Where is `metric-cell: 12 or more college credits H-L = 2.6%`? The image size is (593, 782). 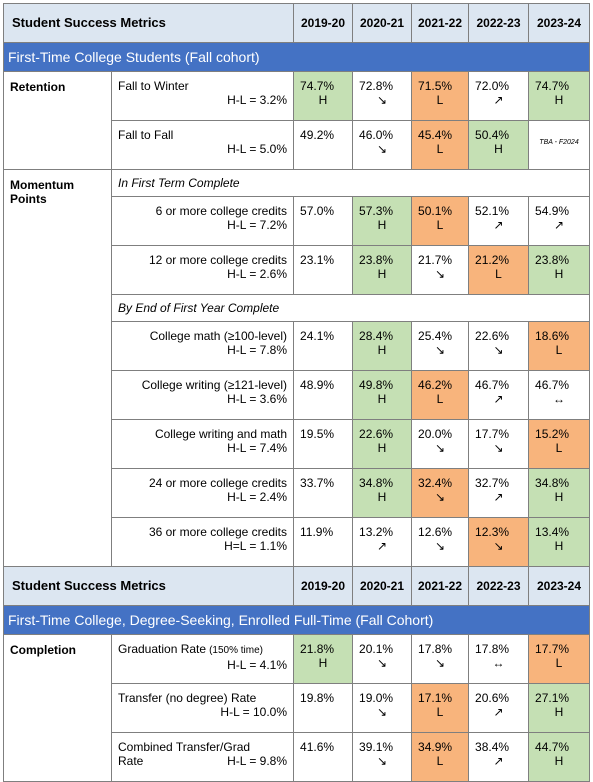
metric-cell: 12 or more college credits H-L = 2.6% is located at coordinates (202, 270).